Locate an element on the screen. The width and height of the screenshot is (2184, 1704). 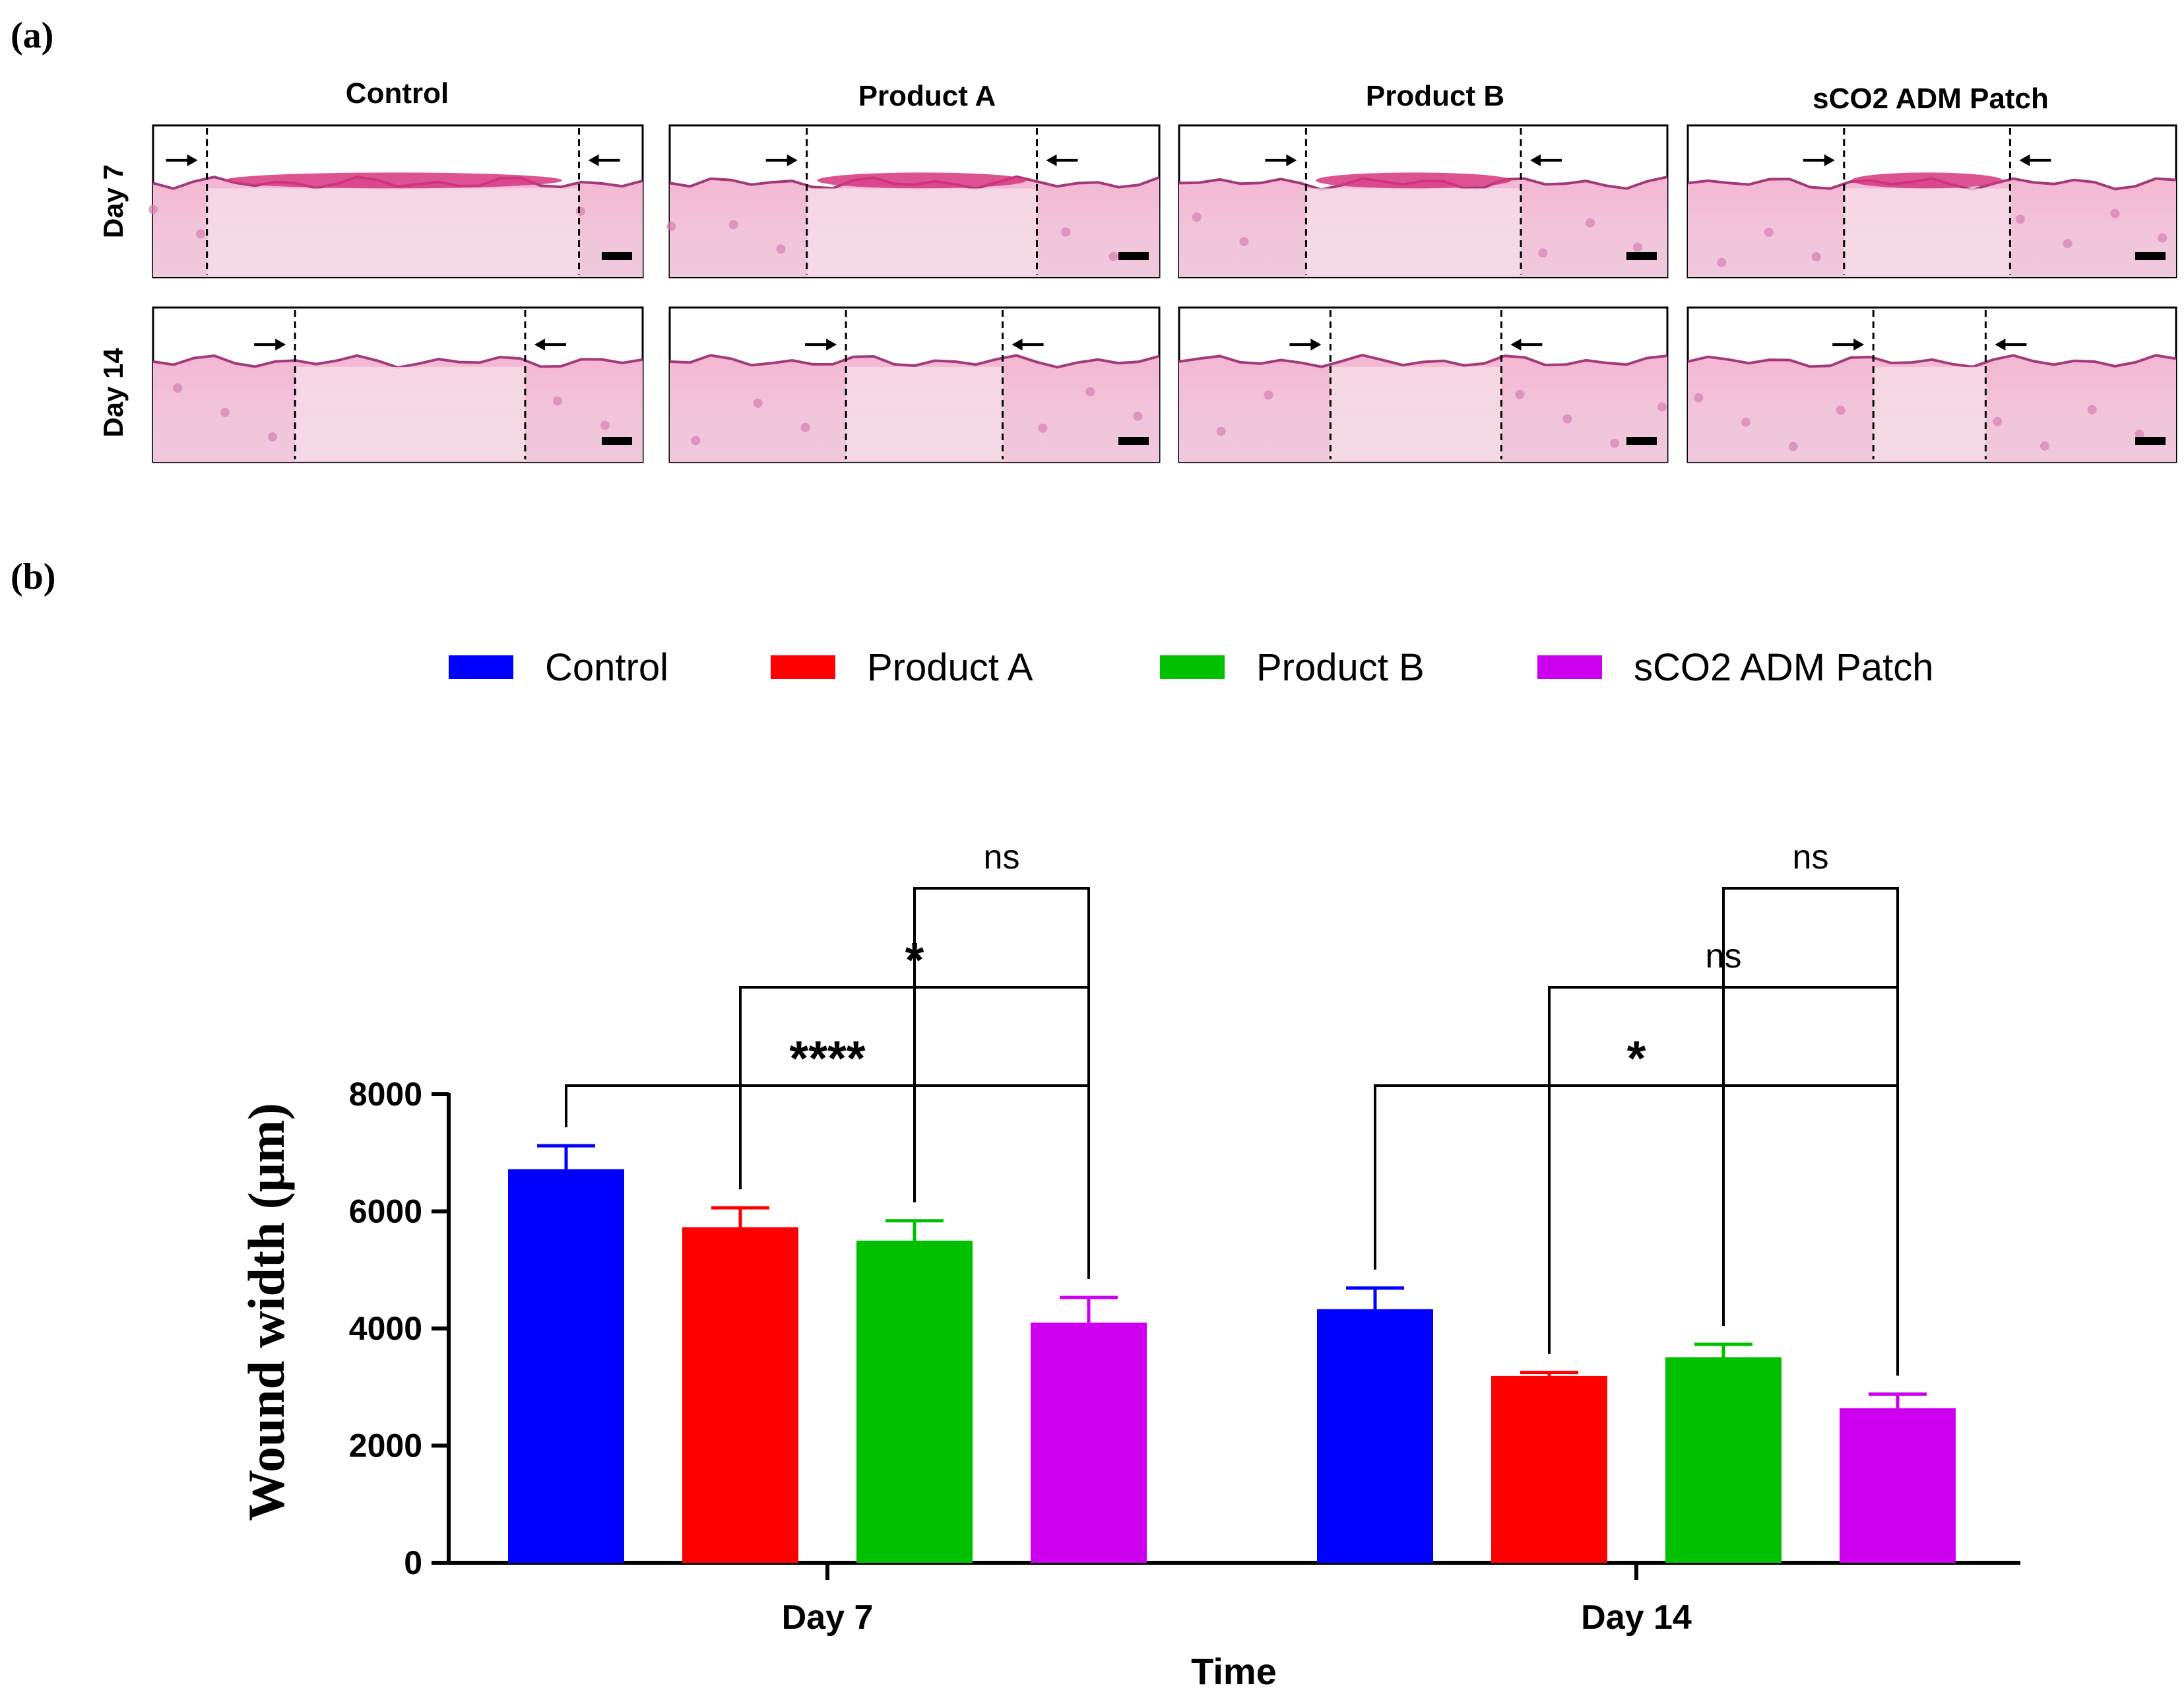
x-axis-title: Time is located at coordinates (1234, 1671).